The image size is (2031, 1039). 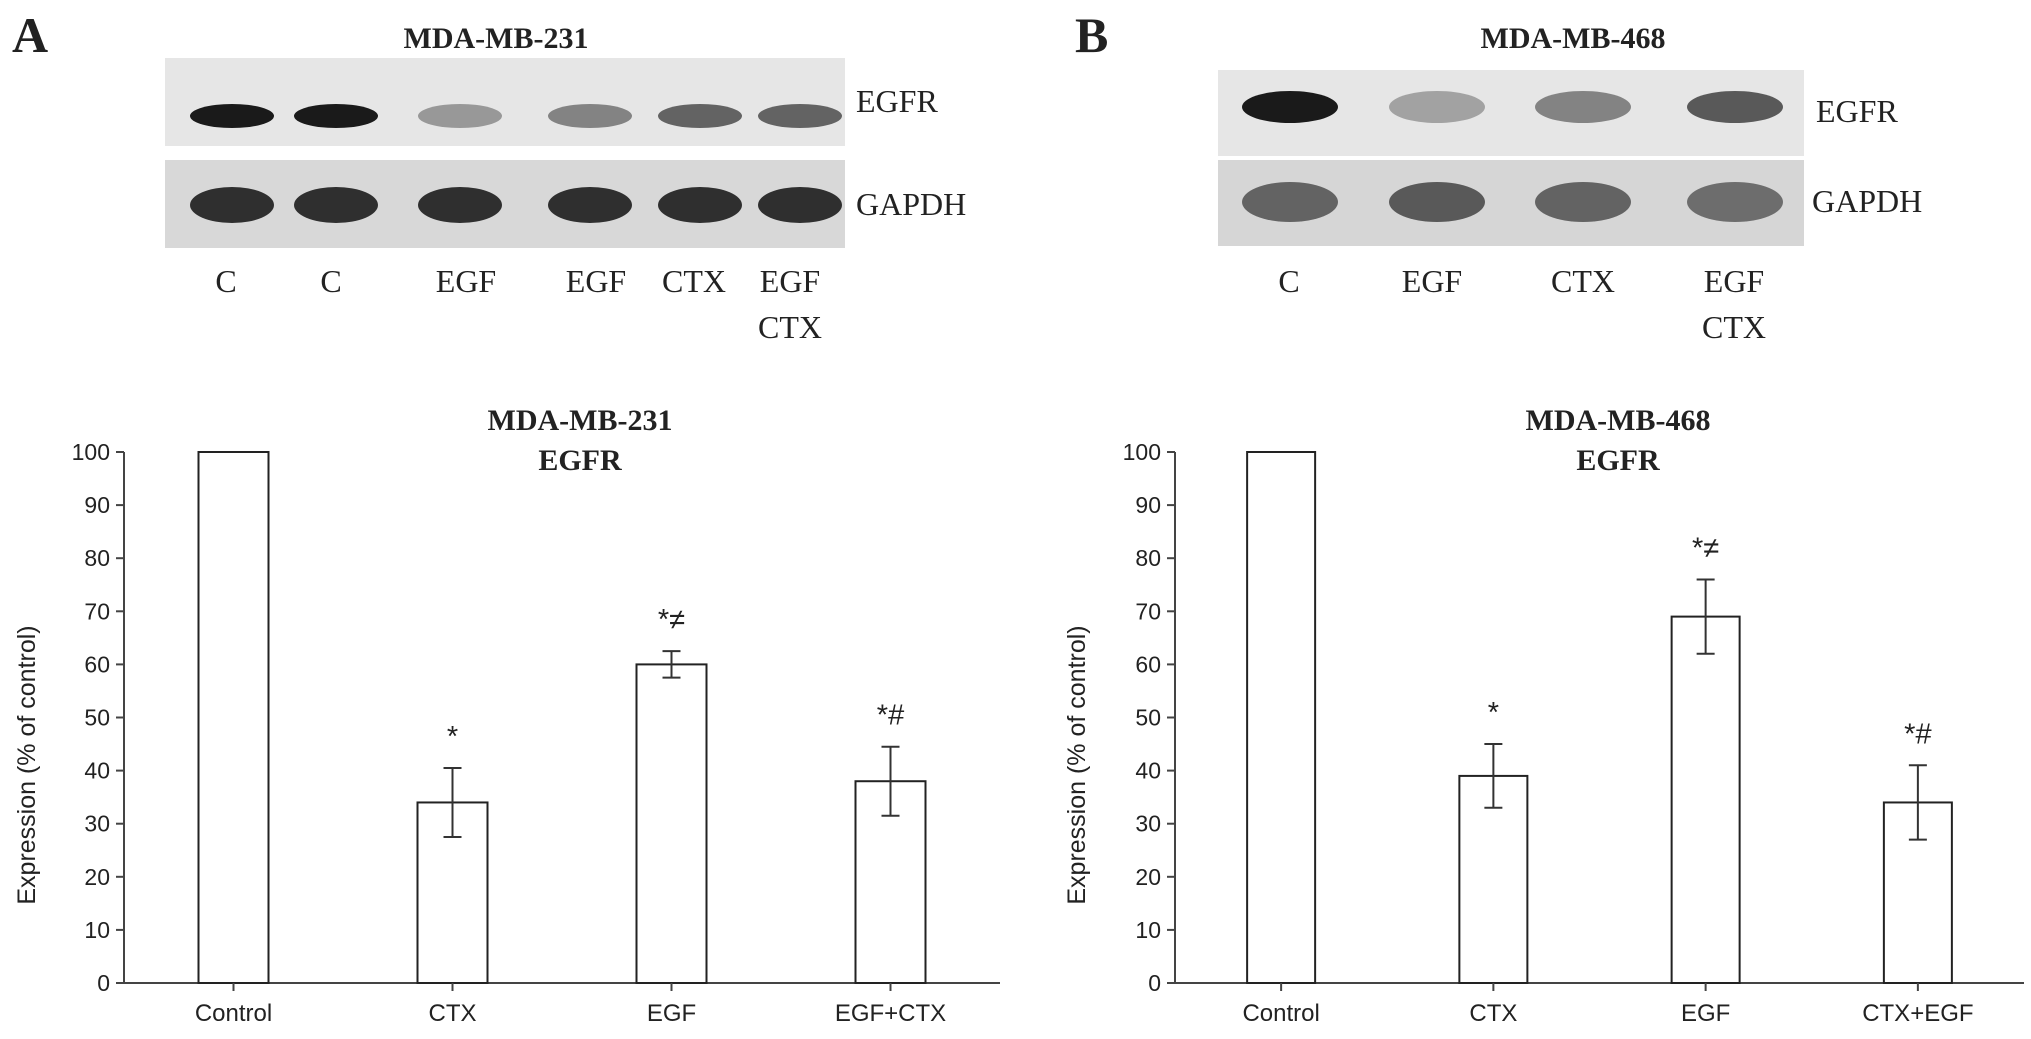 I want to click on chart-a-y-tick-label: 90, so click(x=97, y=505).